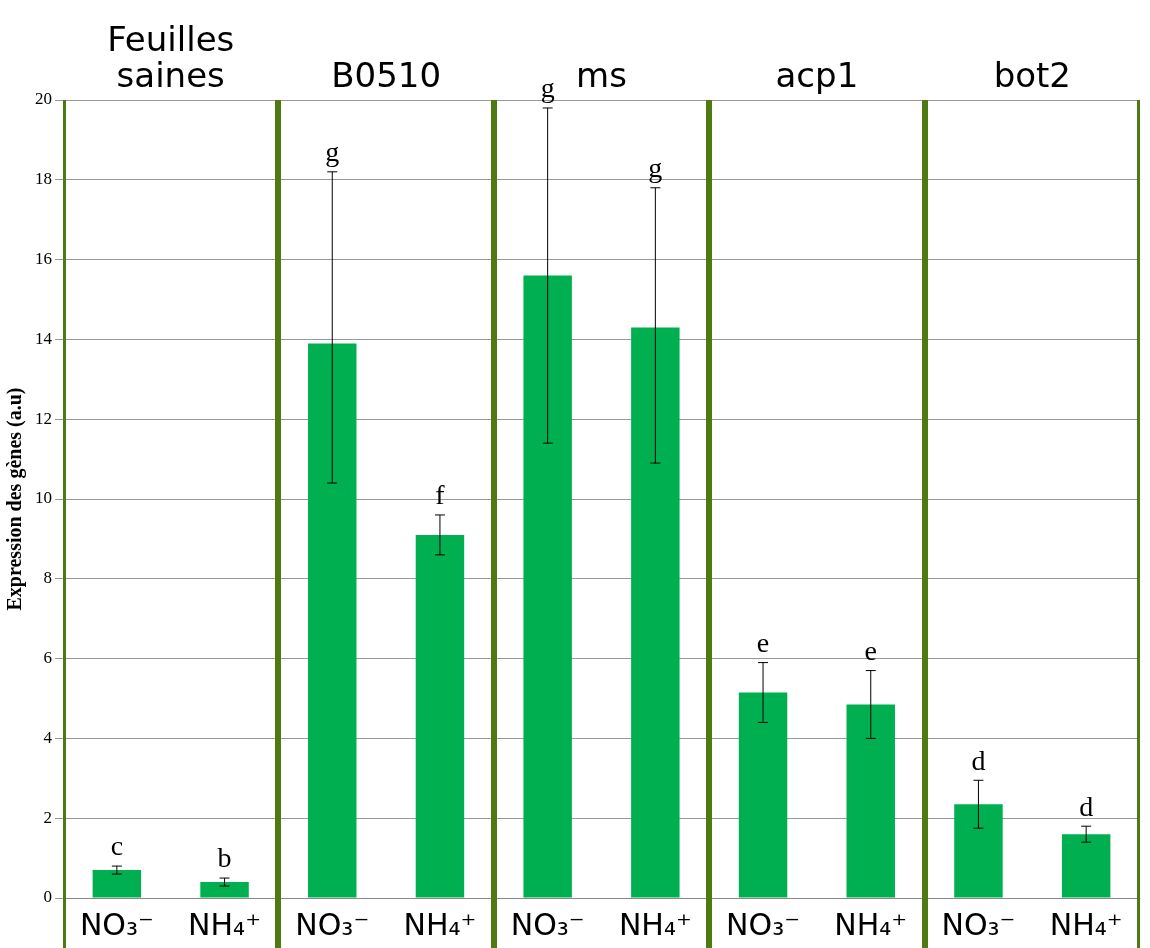  I want to click on y-axis-title: Expression des gènes (a.u), so click(15, 499).